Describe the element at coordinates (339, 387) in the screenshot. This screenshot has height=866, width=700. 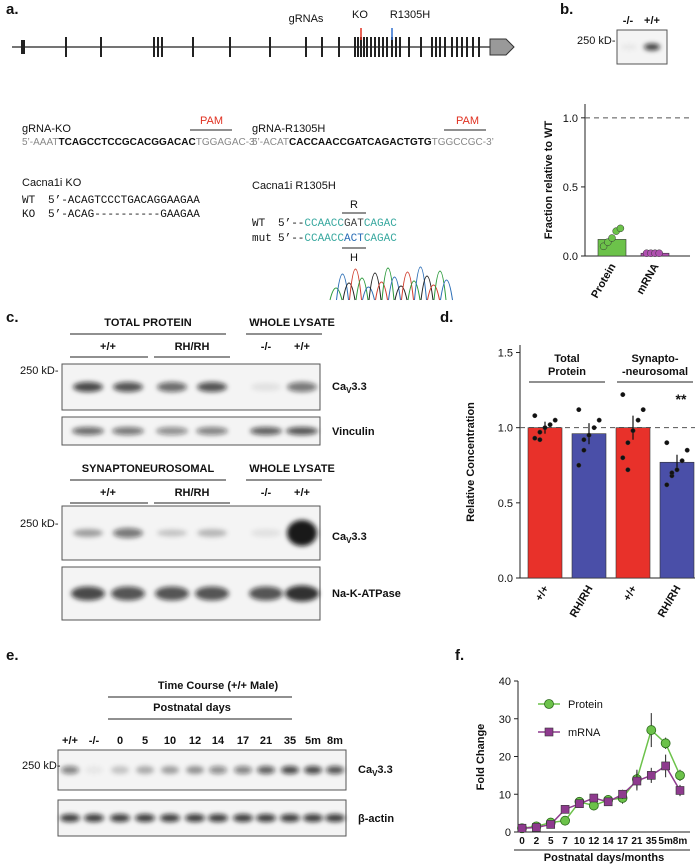
I see `label-part: Ca` at that location.